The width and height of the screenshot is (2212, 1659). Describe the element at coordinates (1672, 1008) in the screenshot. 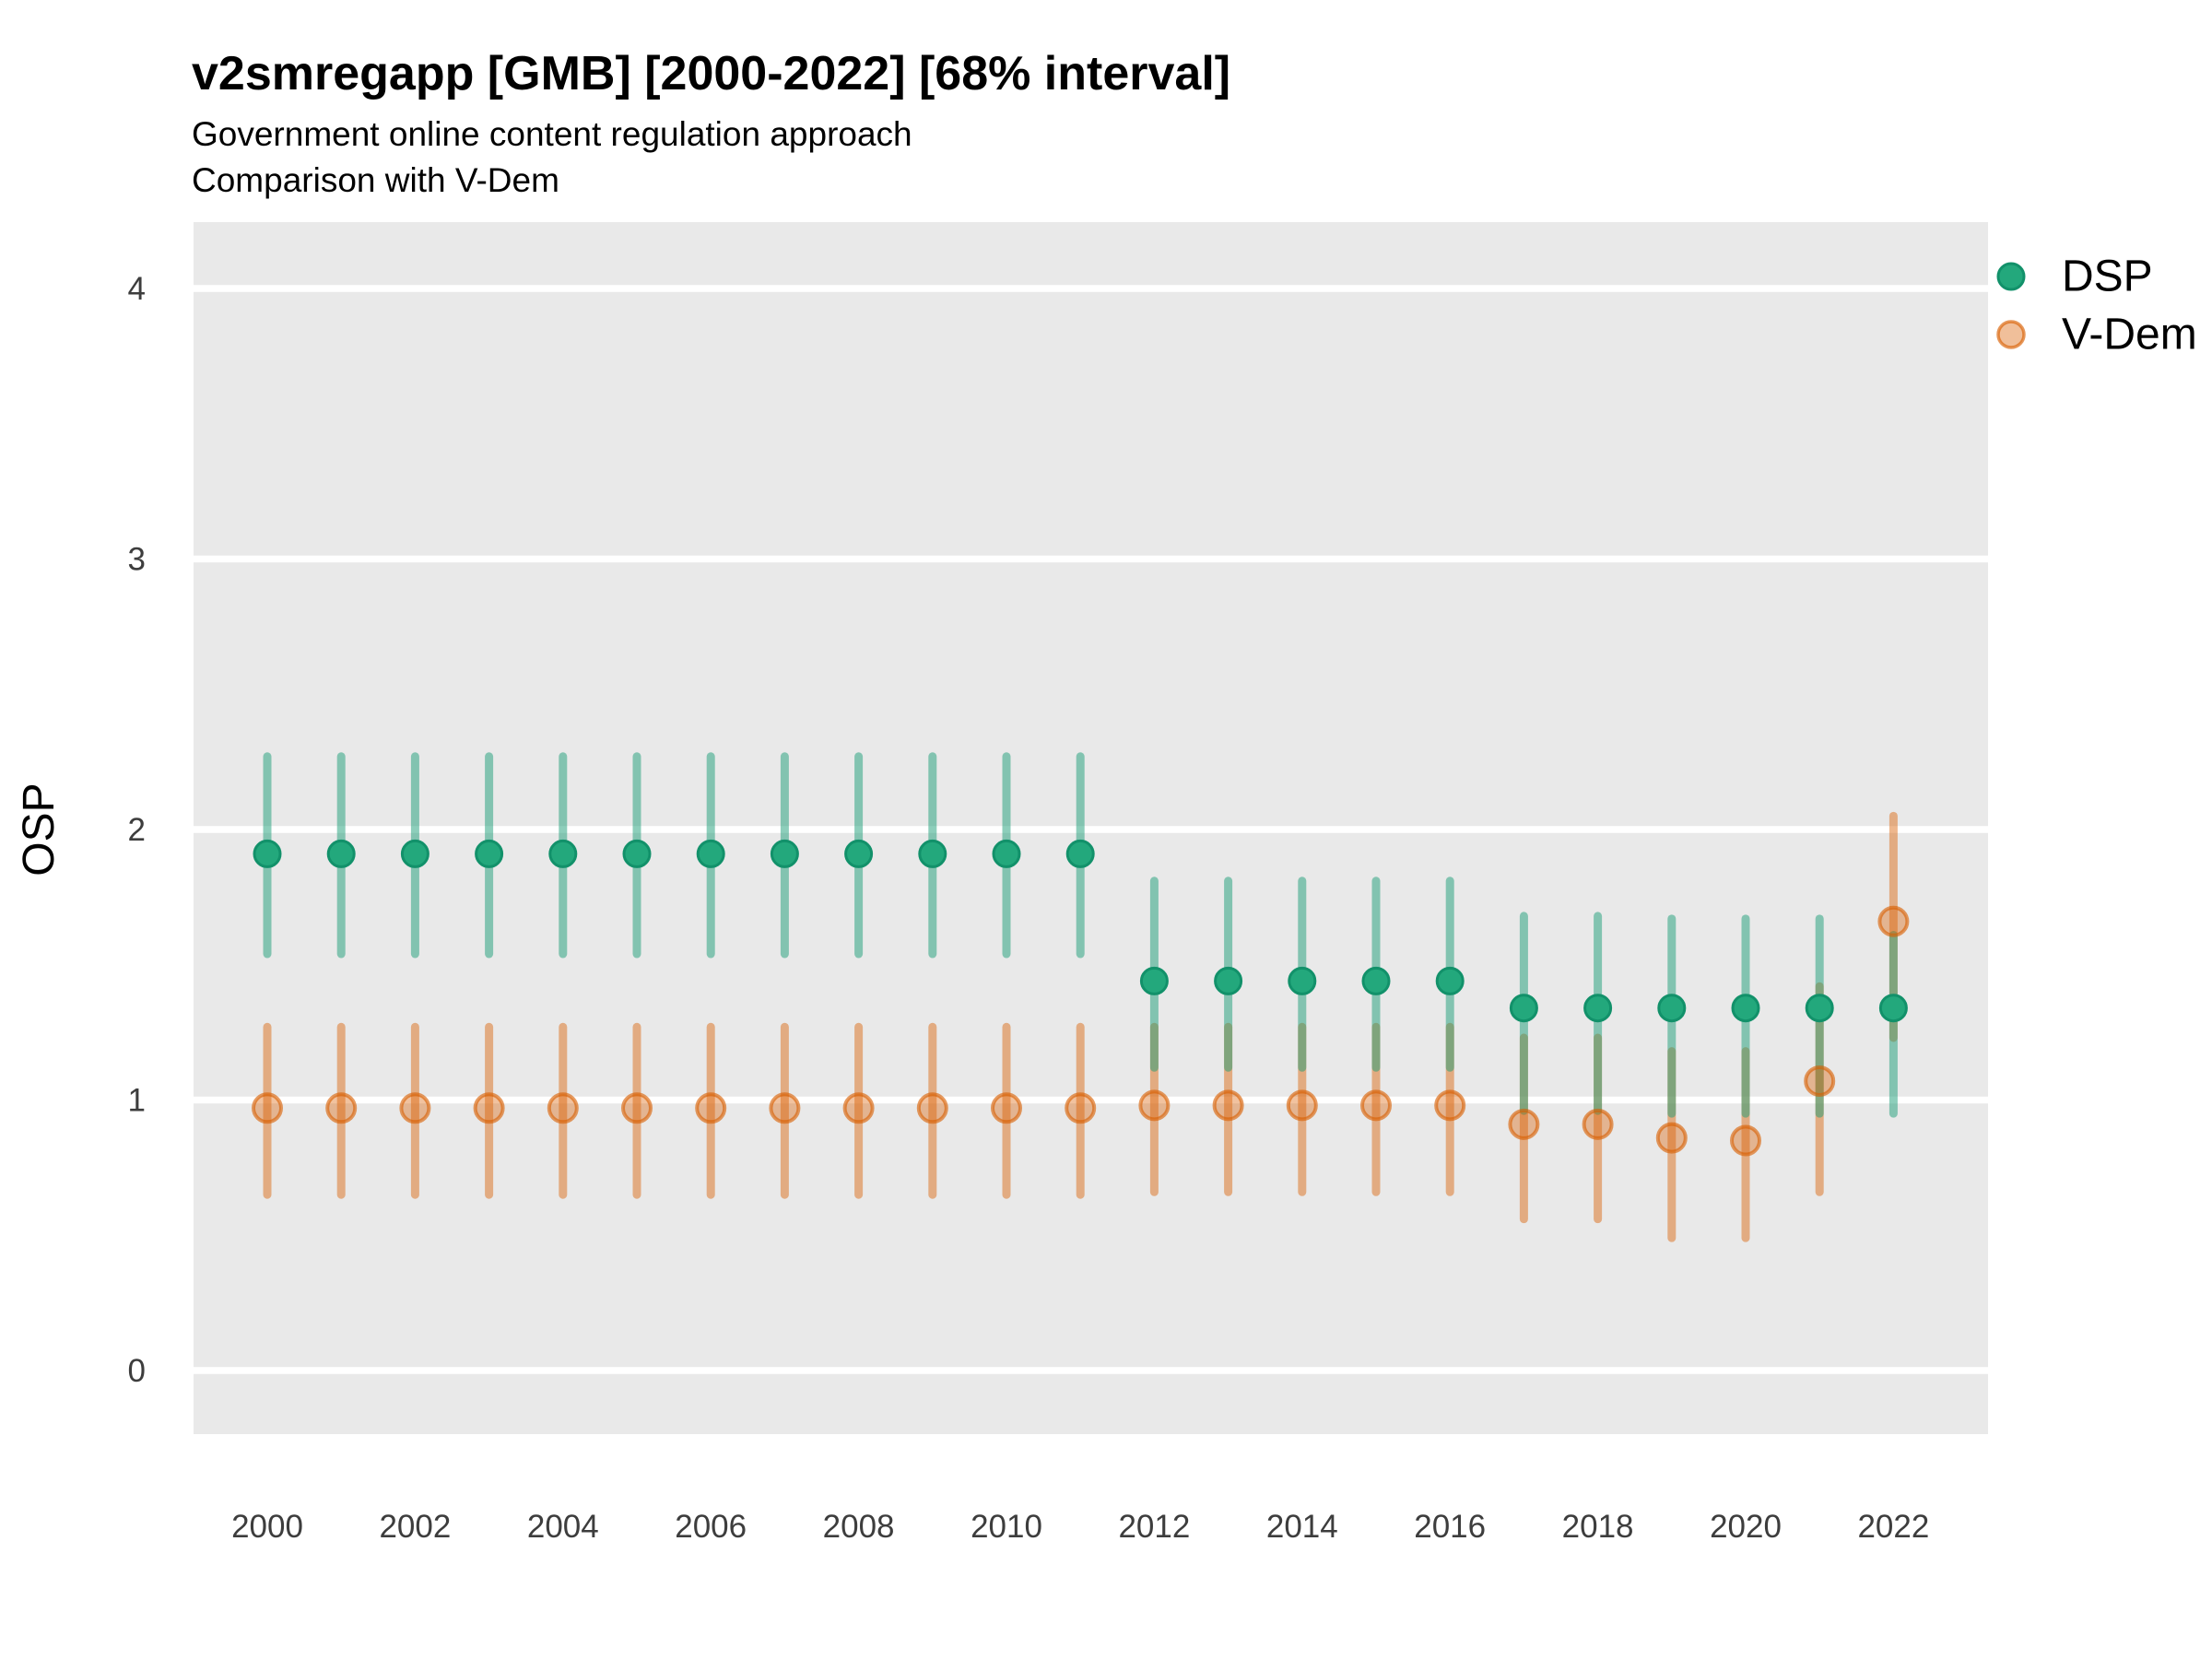

I see `dsp-point-2019` at that location.